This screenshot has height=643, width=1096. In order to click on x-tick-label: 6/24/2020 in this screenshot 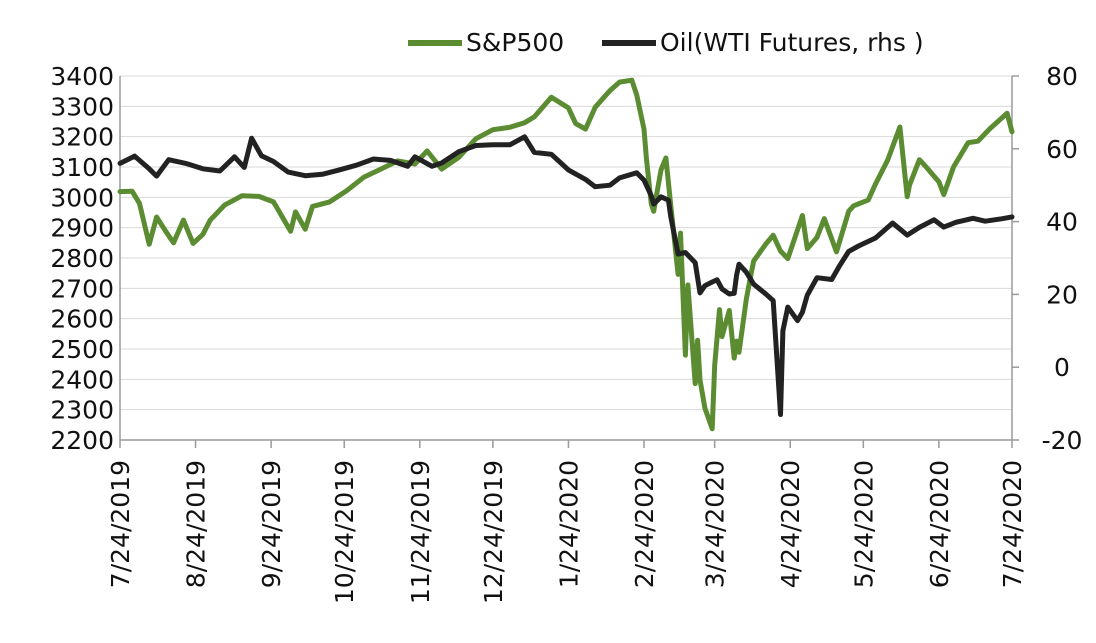, I will do `click(939, 524)`.